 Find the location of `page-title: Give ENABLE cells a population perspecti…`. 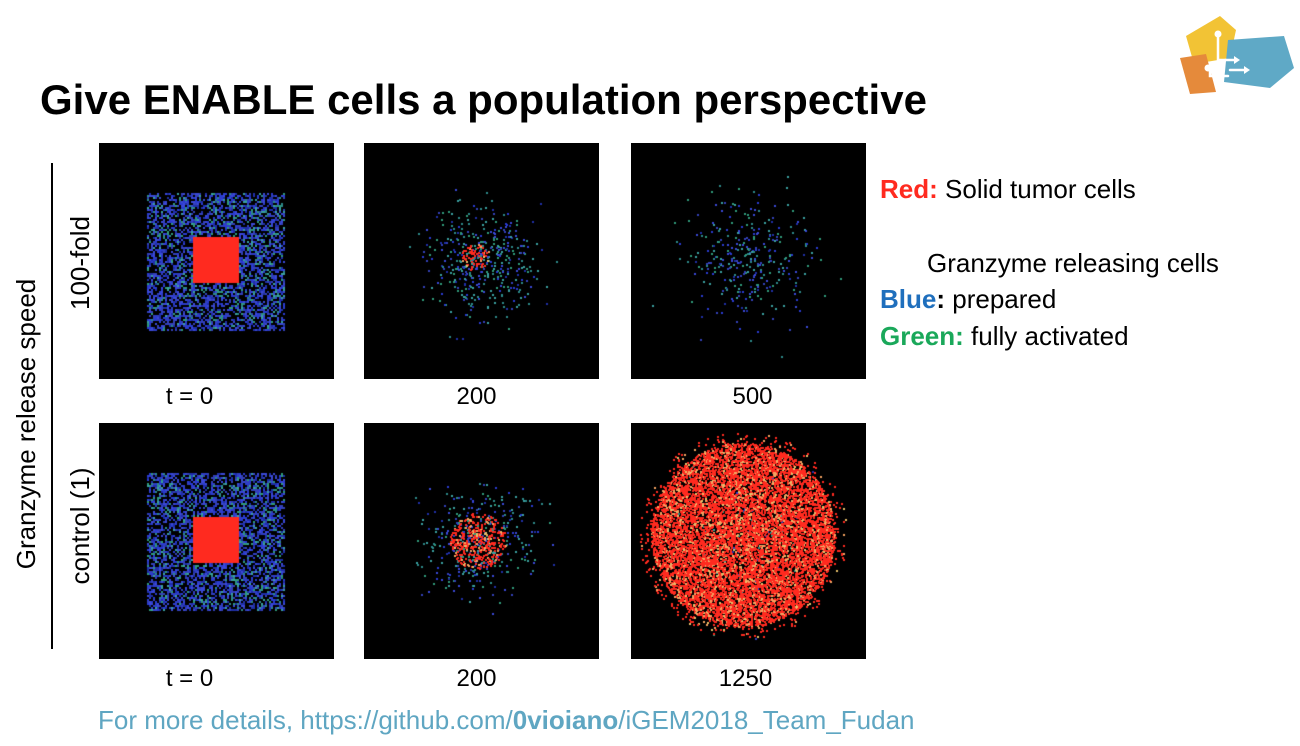

page-title: Give ENABLE cells a population perspecti… is located at coordinates (483, 99).